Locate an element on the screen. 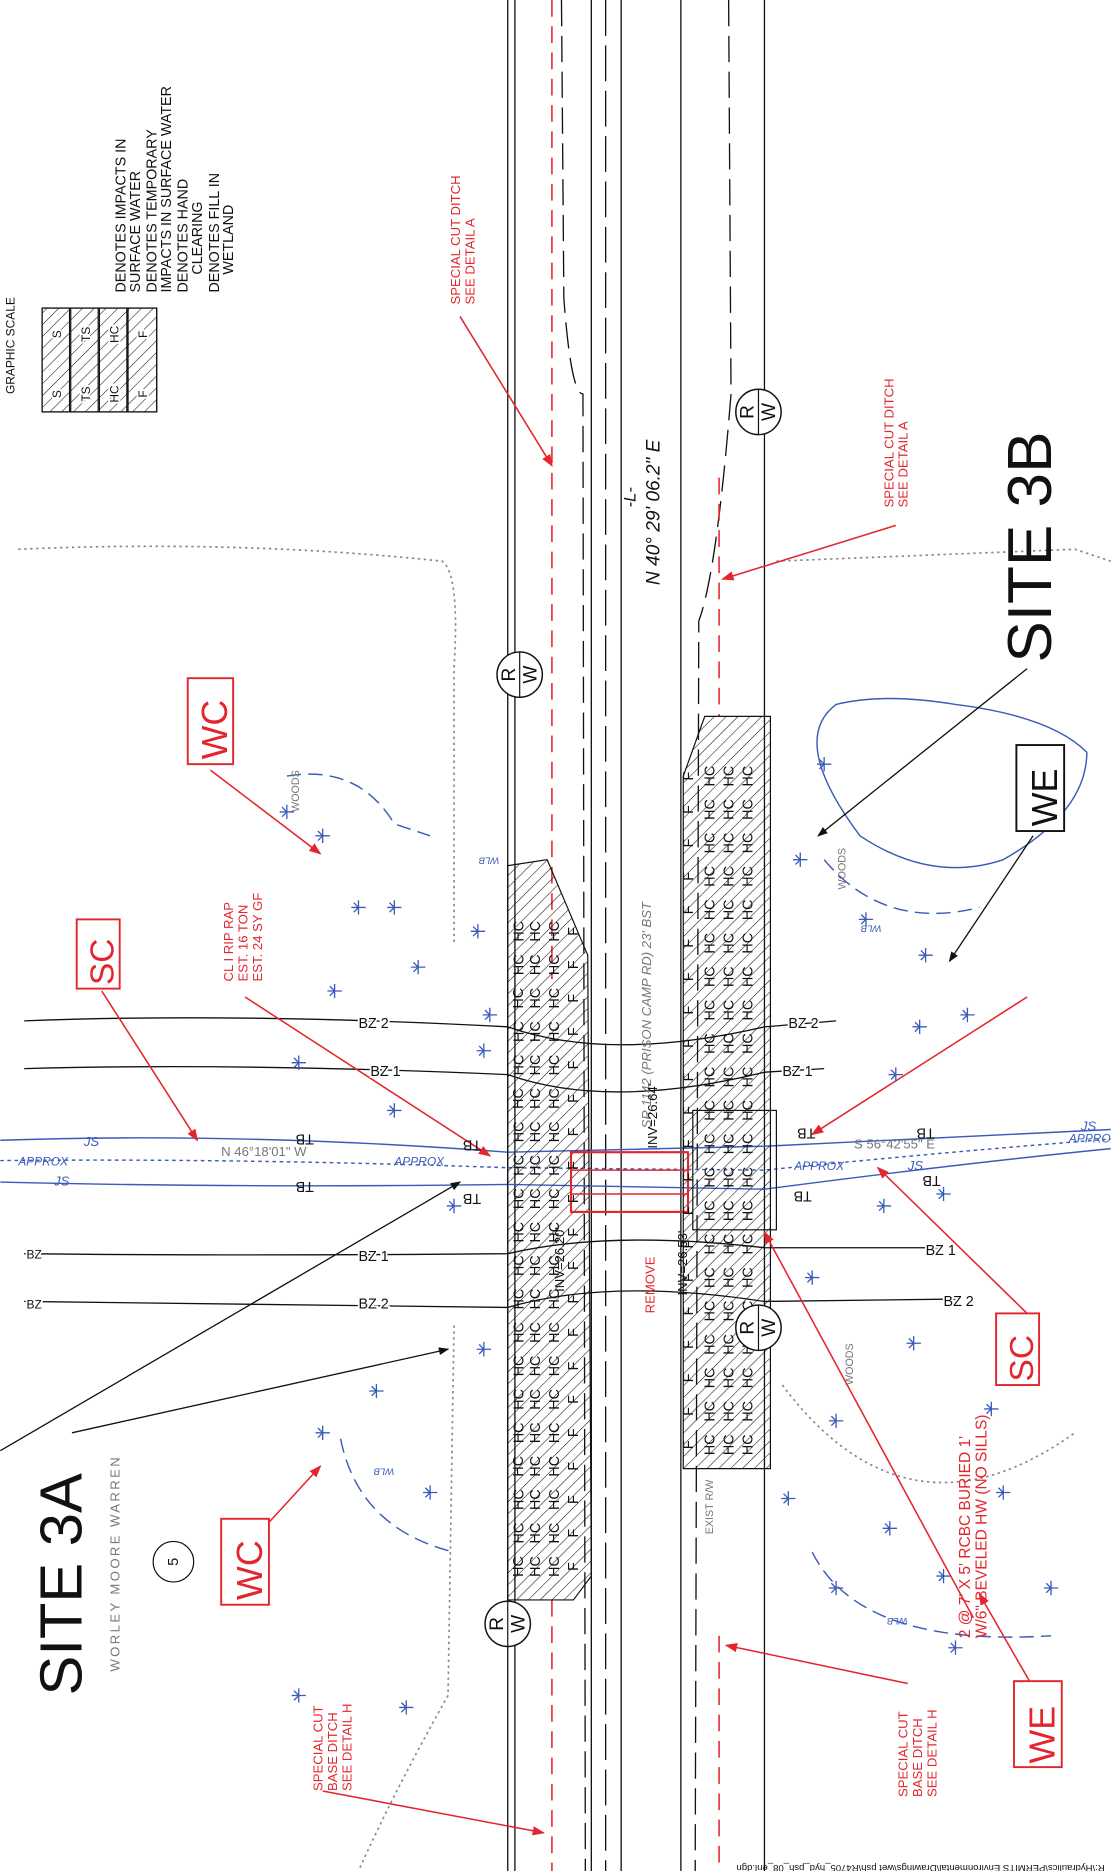  woods-label: WOODS is located at coordinates (296, 791).